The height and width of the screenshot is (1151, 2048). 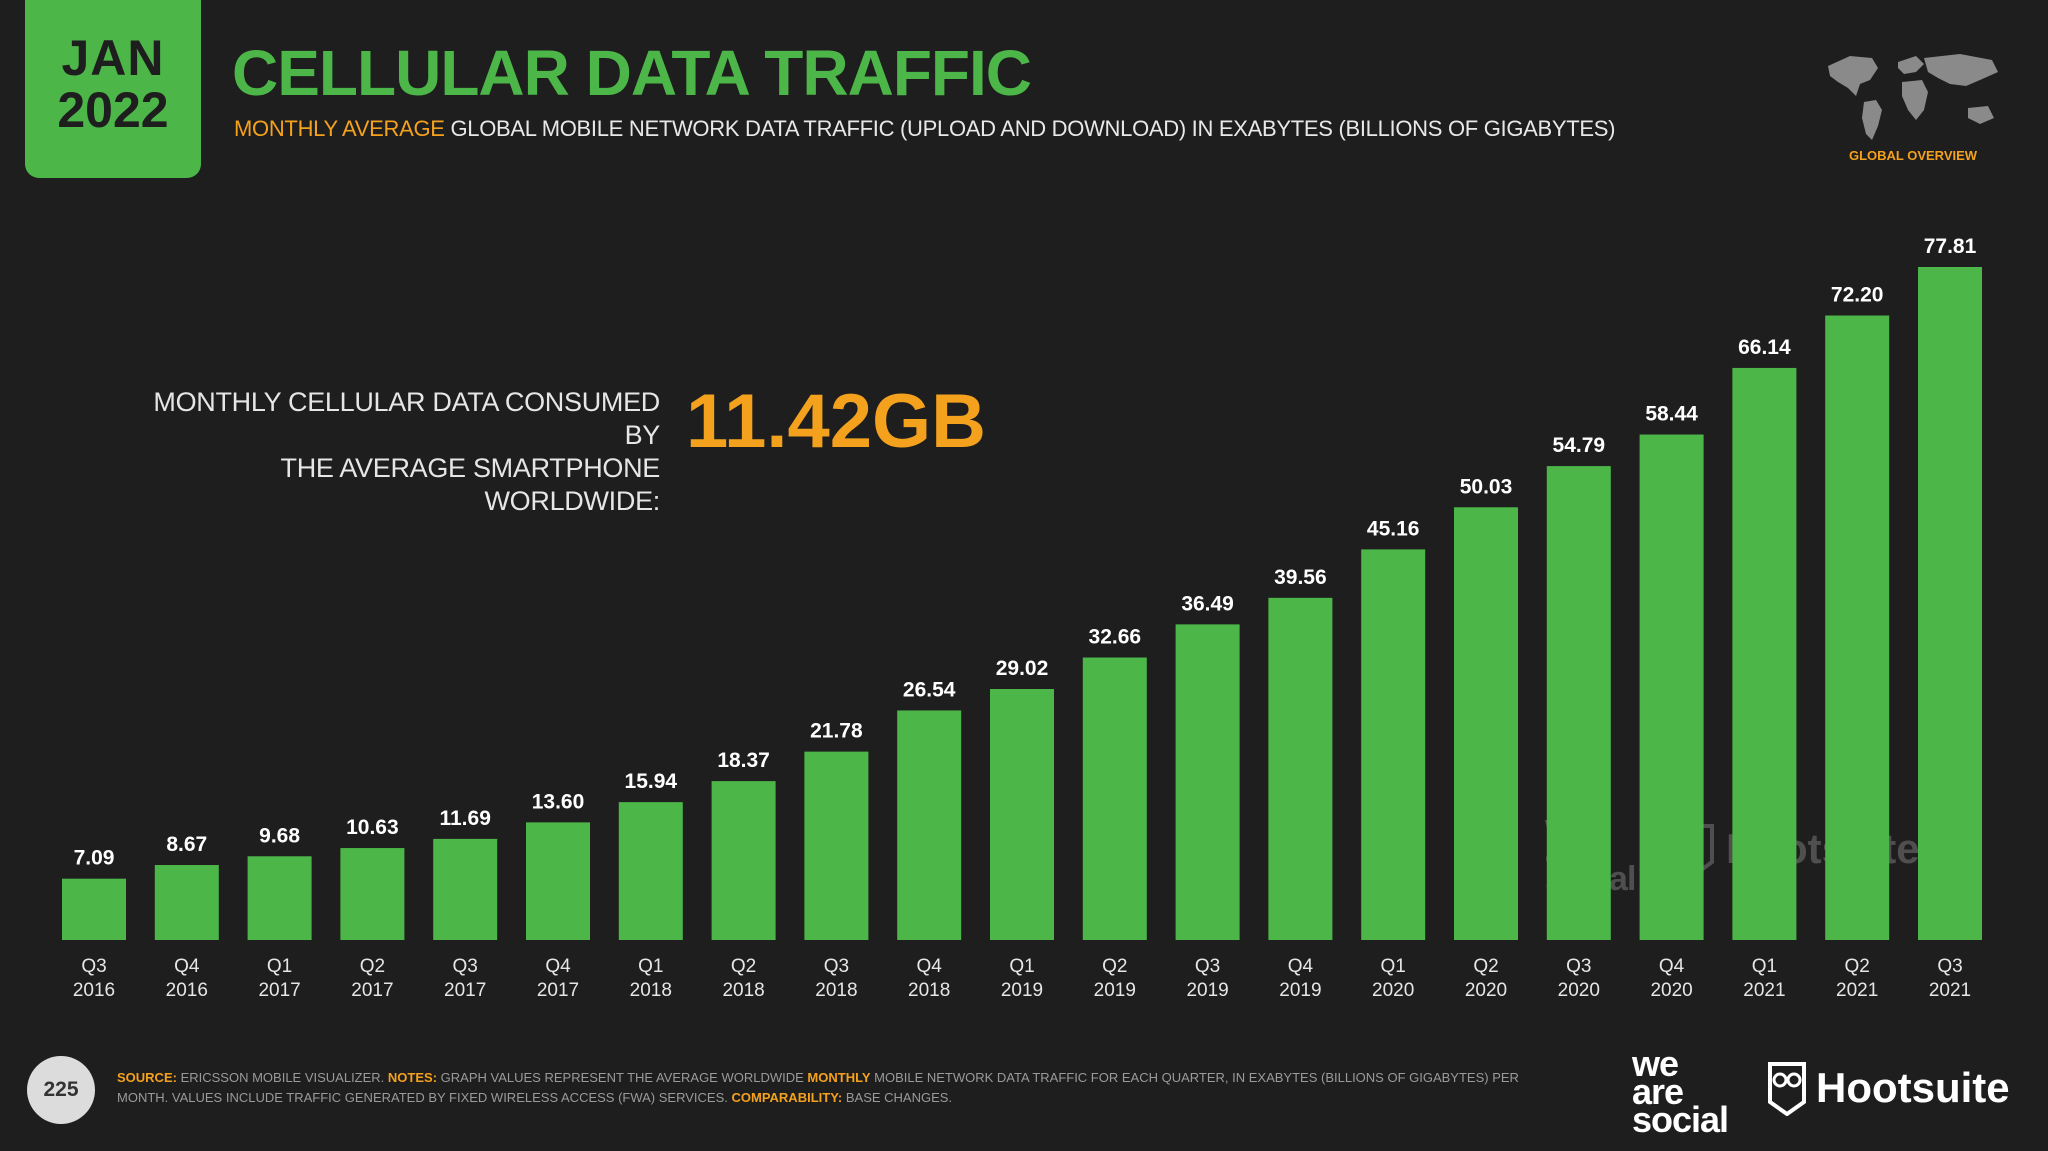 What do you see at coordinates (61, 1090) in the screenshot?
I see `page-number: 225` at bounding box center [61, 1090].